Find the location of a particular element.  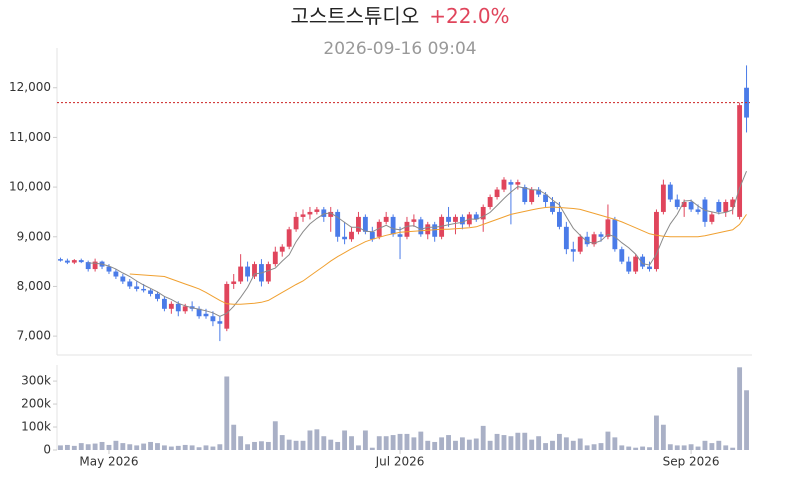

y-tick-label: 9,000 is located at coordinates (34, 236).